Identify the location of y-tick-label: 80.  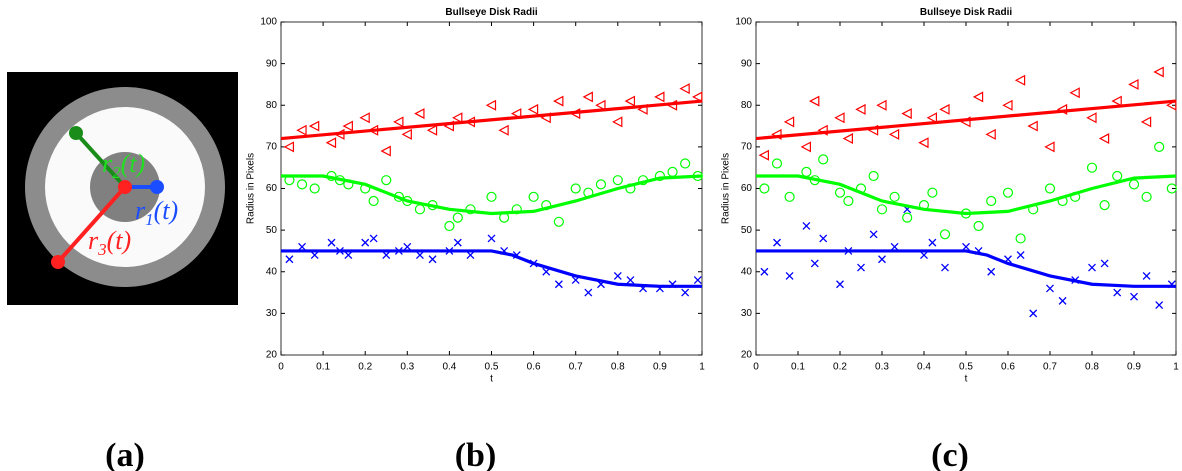
(747, 105).